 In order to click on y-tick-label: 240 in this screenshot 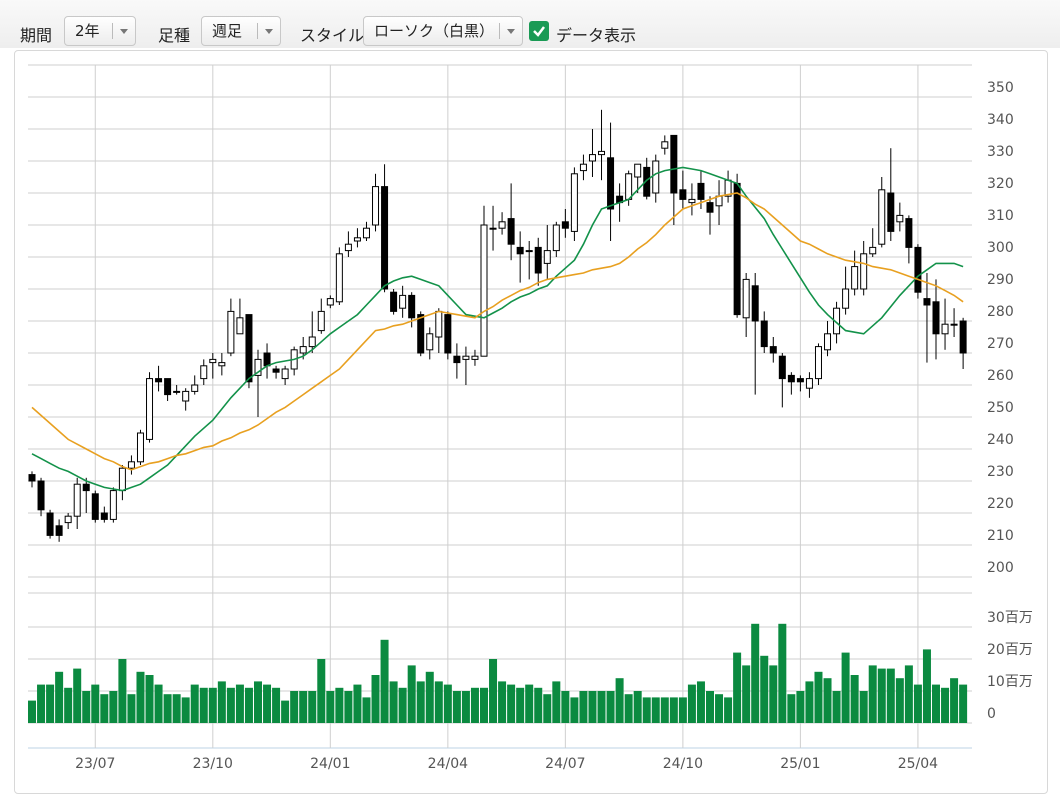, I will do `click(1000, 440)`.